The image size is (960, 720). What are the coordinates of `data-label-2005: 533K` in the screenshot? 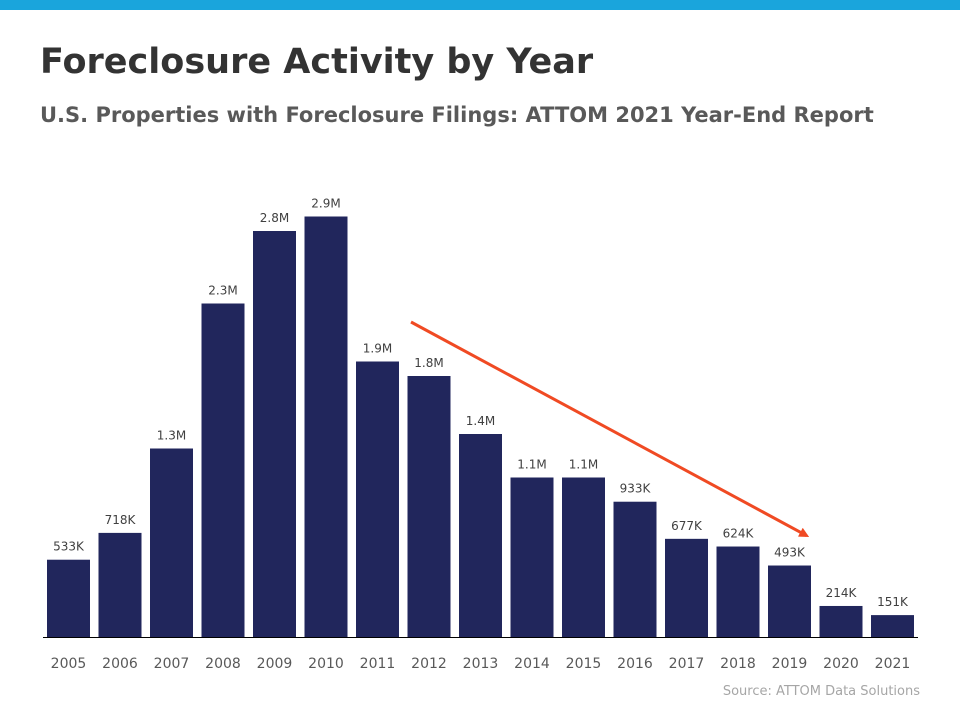 It's located at (69, 547).